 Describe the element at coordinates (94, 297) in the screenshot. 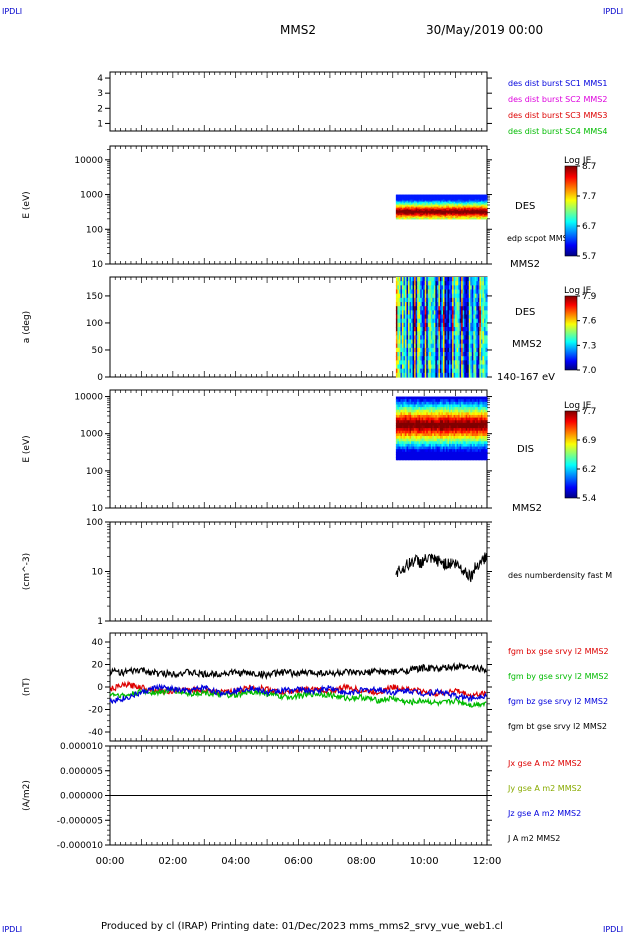

I see `y-tick-label: 150` at that location.